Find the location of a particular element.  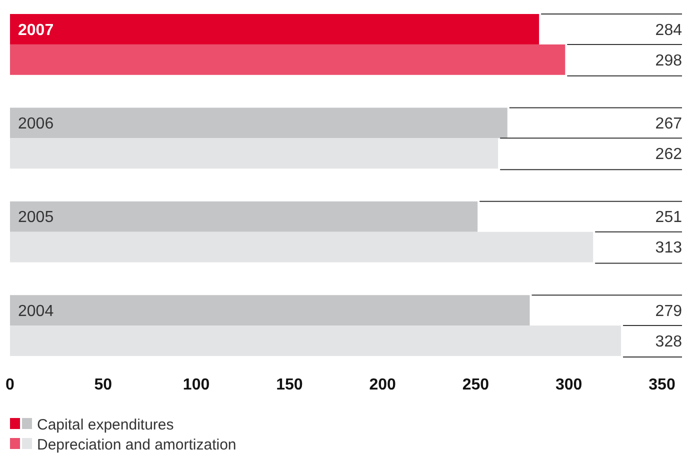

x-tick-label: 150 is located at coordinates (289, 385).